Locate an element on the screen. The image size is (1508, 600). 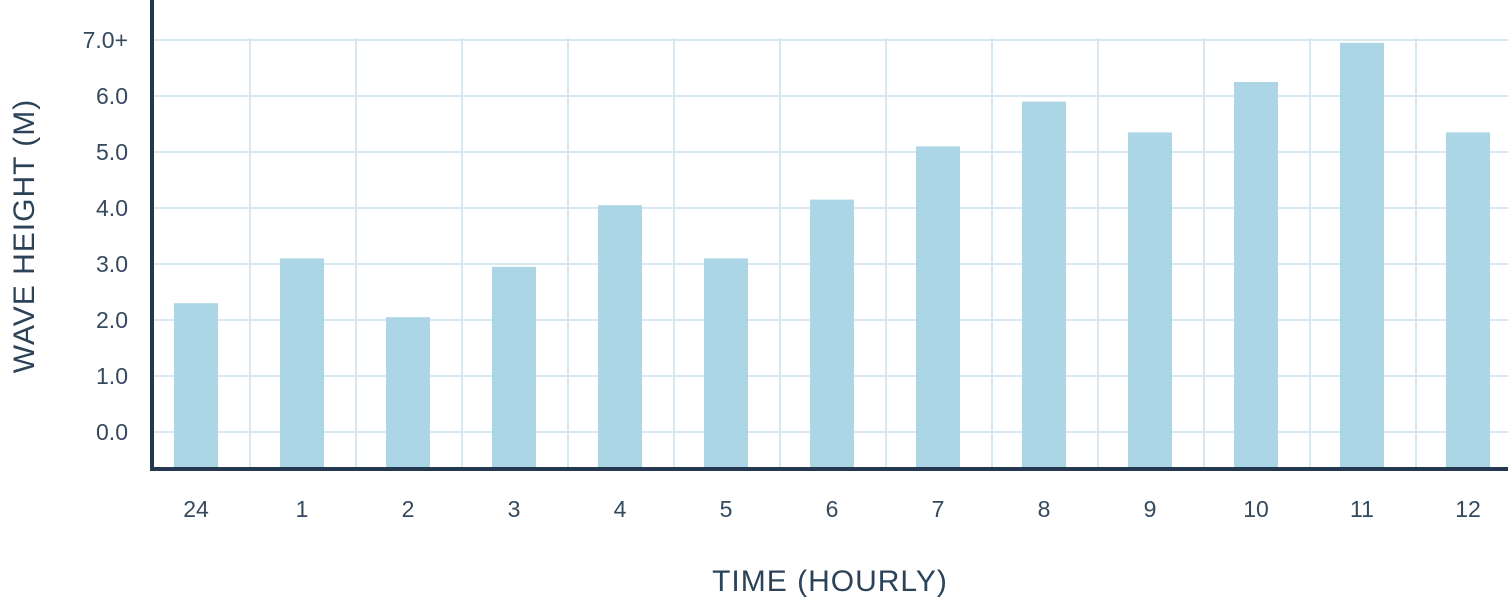
y-tick-label: 7.0+ is located at coordinates (105, 40).